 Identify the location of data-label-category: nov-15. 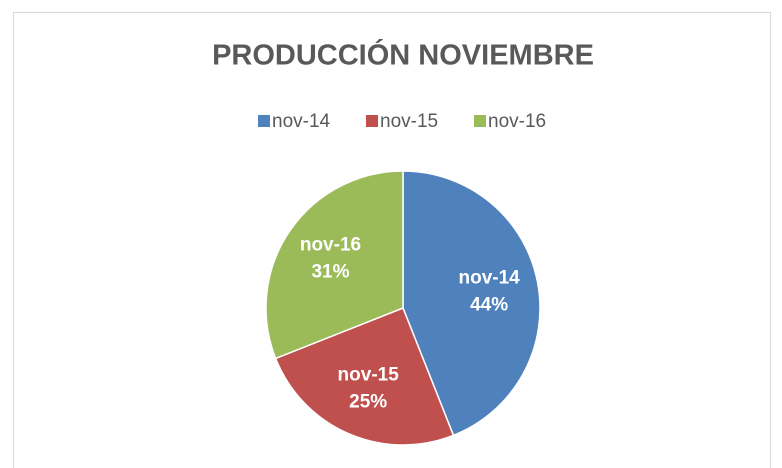
(369, 374).